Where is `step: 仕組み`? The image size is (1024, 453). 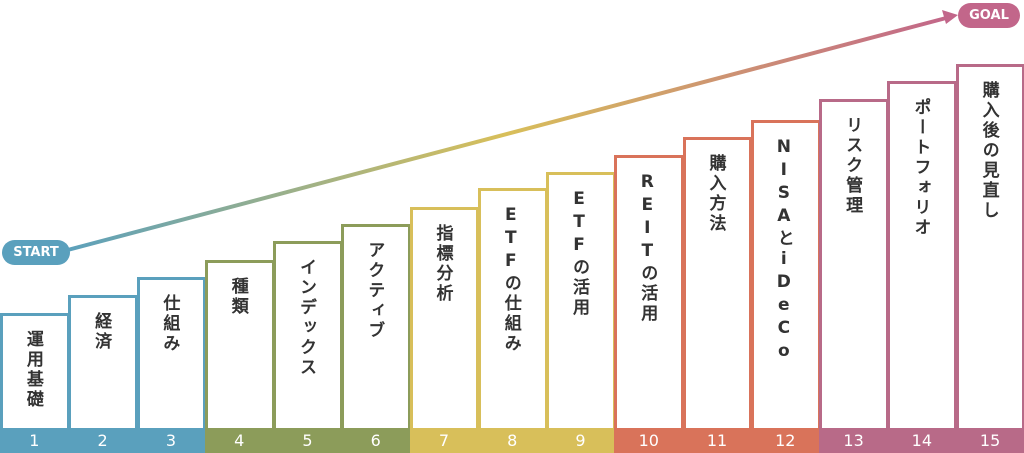 step: 仕組み is located at coordinates (171, 352).